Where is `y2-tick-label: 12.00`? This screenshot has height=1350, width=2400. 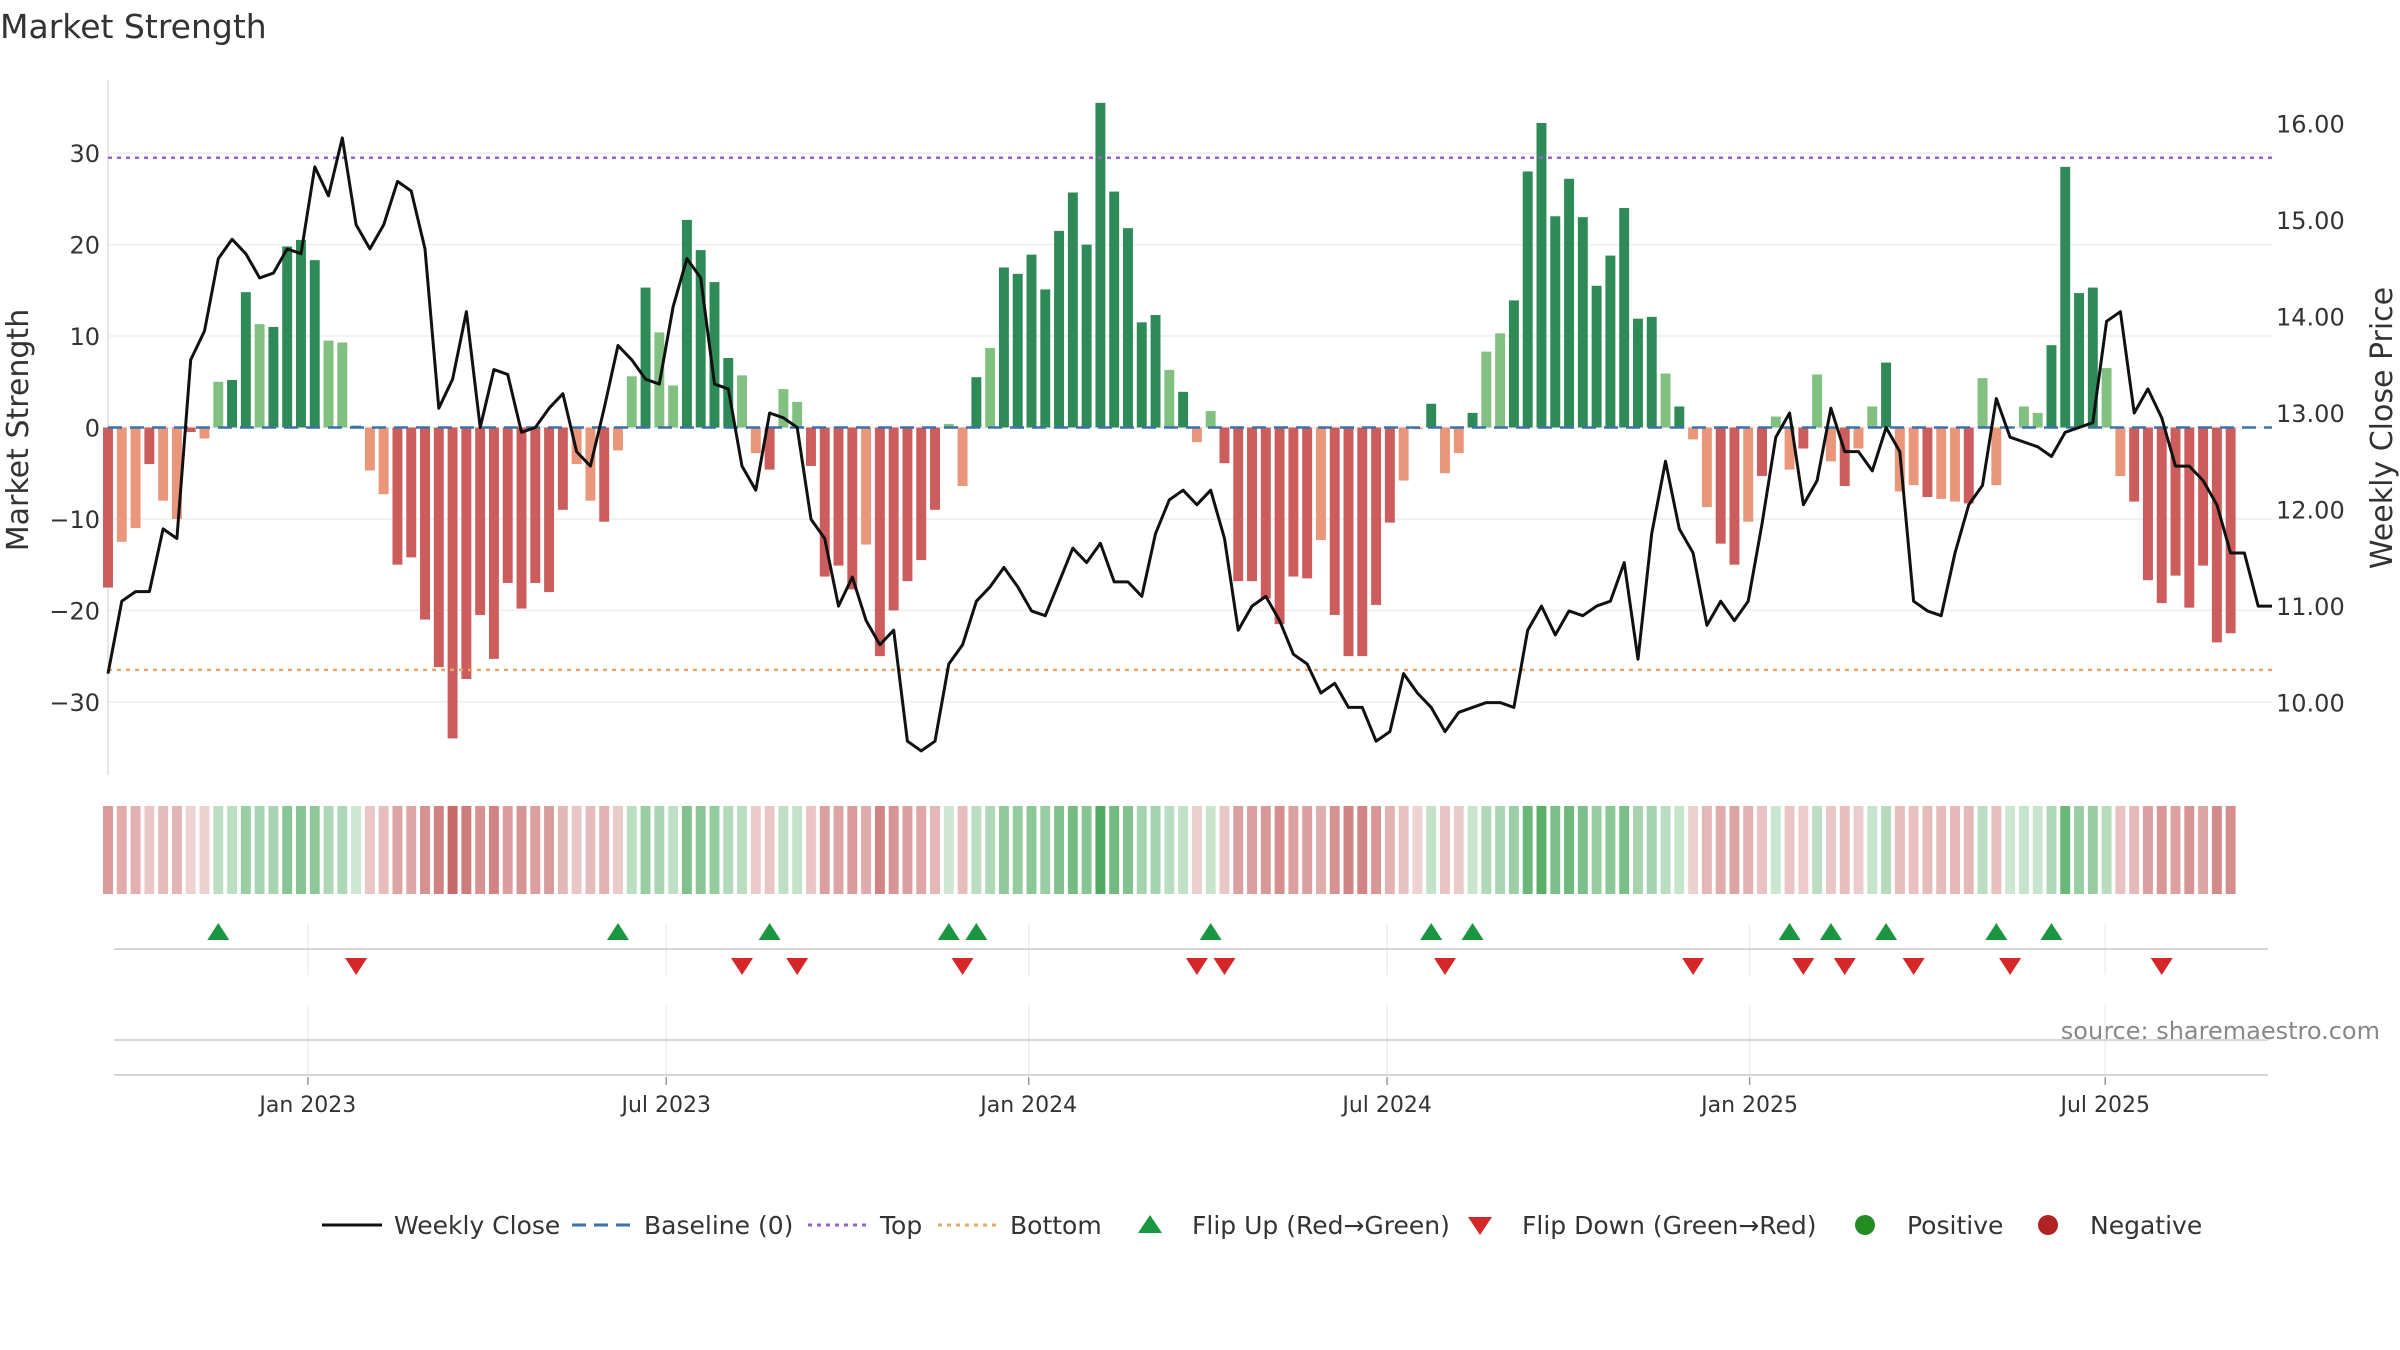 y2-tick-label: 12.00 is located at coordinates (2310, 511).